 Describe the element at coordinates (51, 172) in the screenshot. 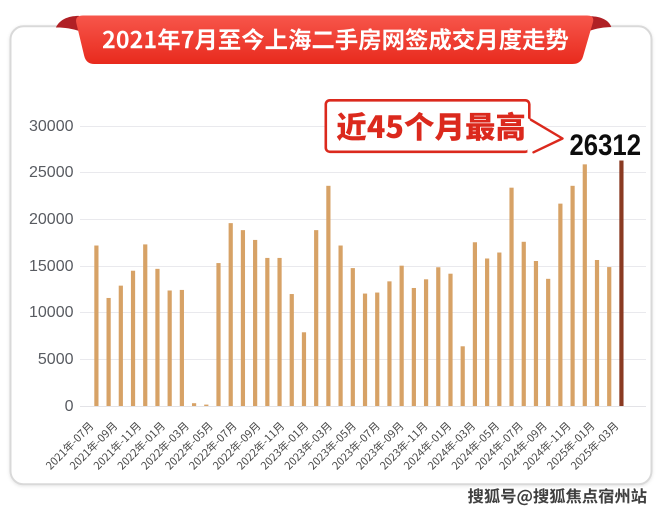

I see `svg-text: 25000` at that location.